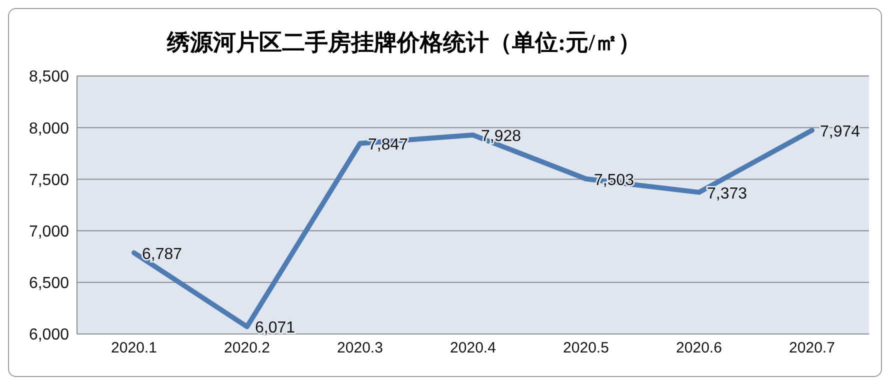  Describe the element at coordinates (727, 193) in the screenshot. I see `data-label: 7,373` at that location.